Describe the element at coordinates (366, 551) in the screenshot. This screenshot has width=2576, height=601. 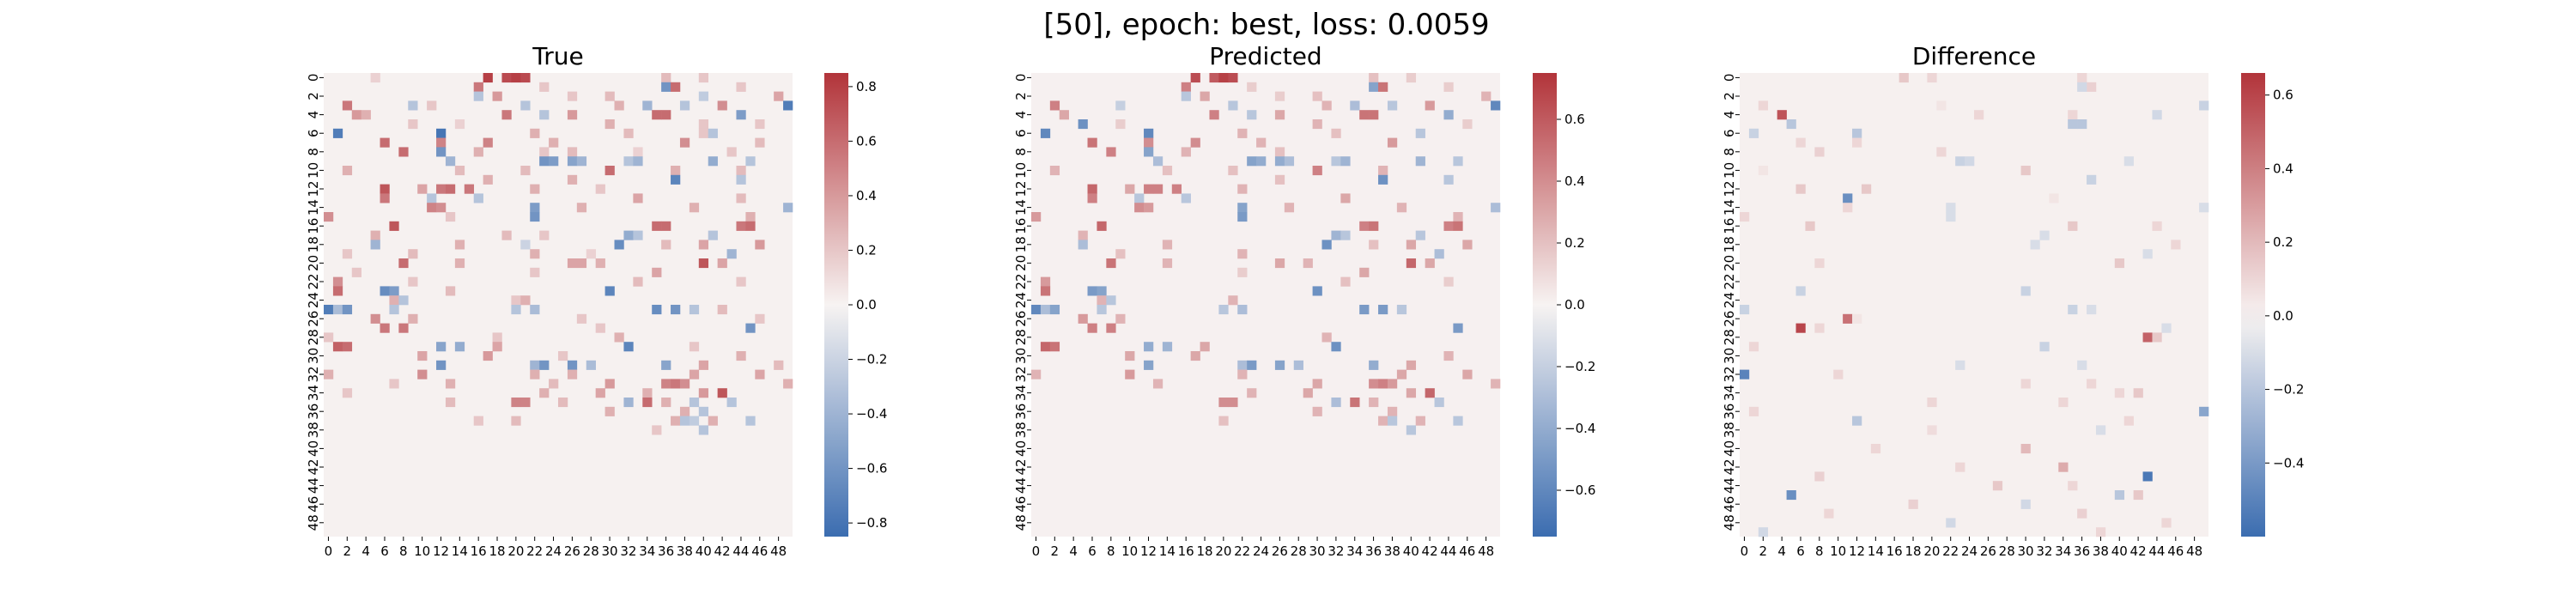
I see `x-tick-label: 4` at that location.